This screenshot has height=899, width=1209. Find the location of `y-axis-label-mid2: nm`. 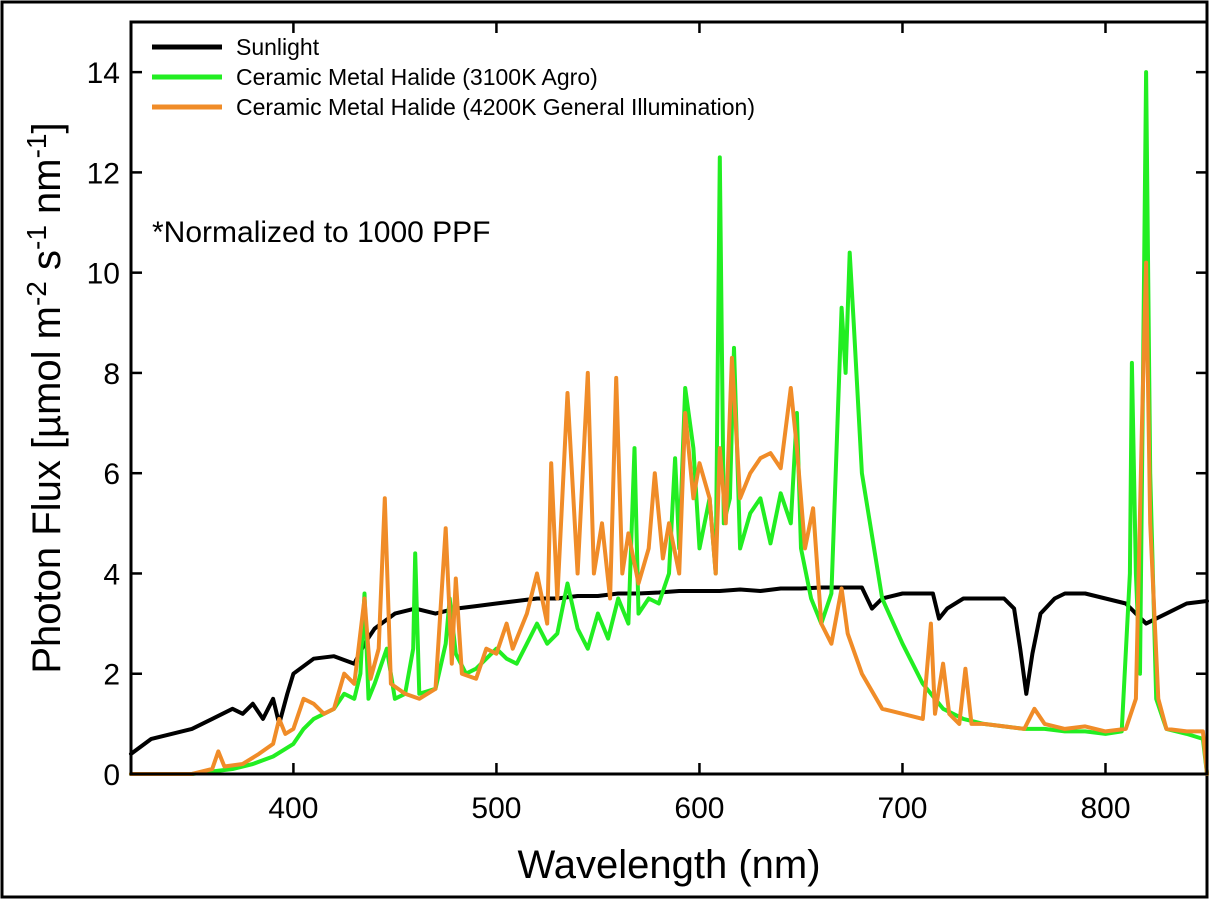

y-axis-label-mid2: nm is located at coordinates (47, 191).